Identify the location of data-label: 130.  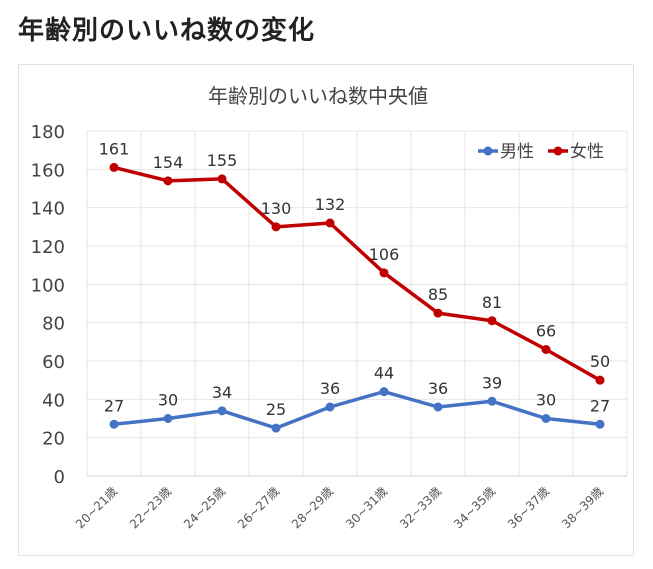
(276, 208).